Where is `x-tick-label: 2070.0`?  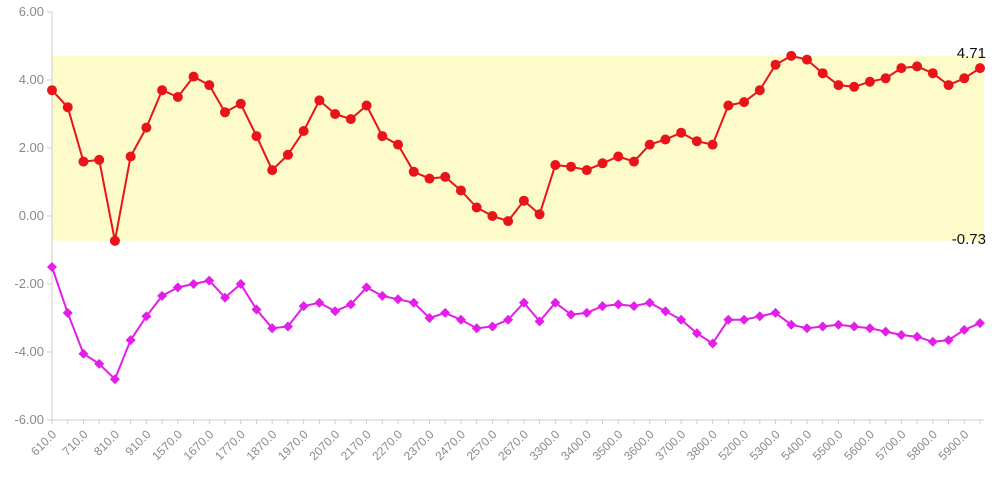 x-tick-label: 2070.0 is located at coordinates (324, 445).